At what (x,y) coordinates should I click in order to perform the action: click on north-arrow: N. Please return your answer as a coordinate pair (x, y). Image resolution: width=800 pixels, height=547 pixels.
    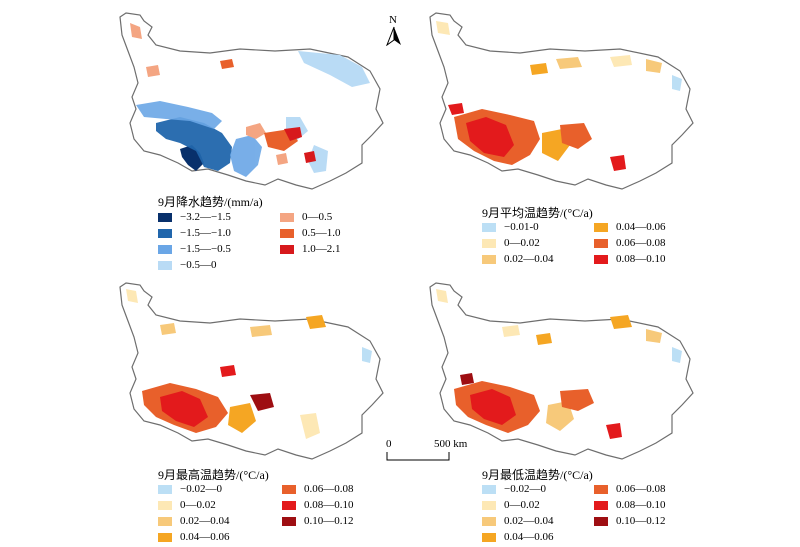
    Looking at the image, I should click on (394, 30).